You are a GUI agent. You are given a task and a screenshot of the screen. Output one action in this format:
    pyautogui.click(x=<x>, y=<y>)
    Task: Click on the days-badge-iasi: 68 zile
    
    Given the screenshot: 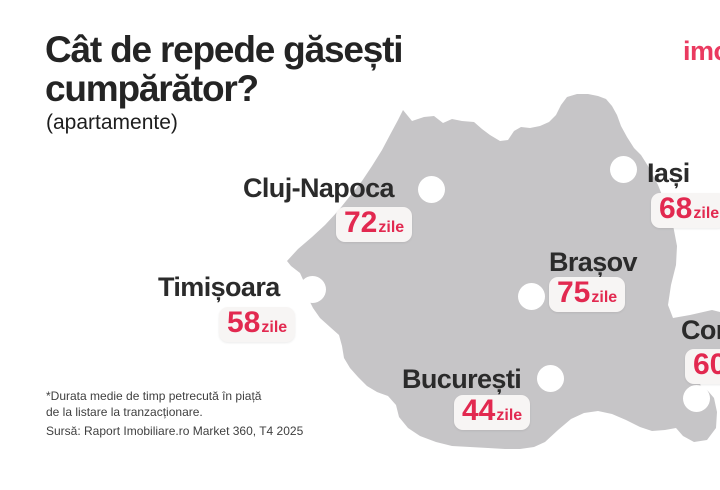 What is the action you would take?
    pyautogui.click(x=685, y=210)
    